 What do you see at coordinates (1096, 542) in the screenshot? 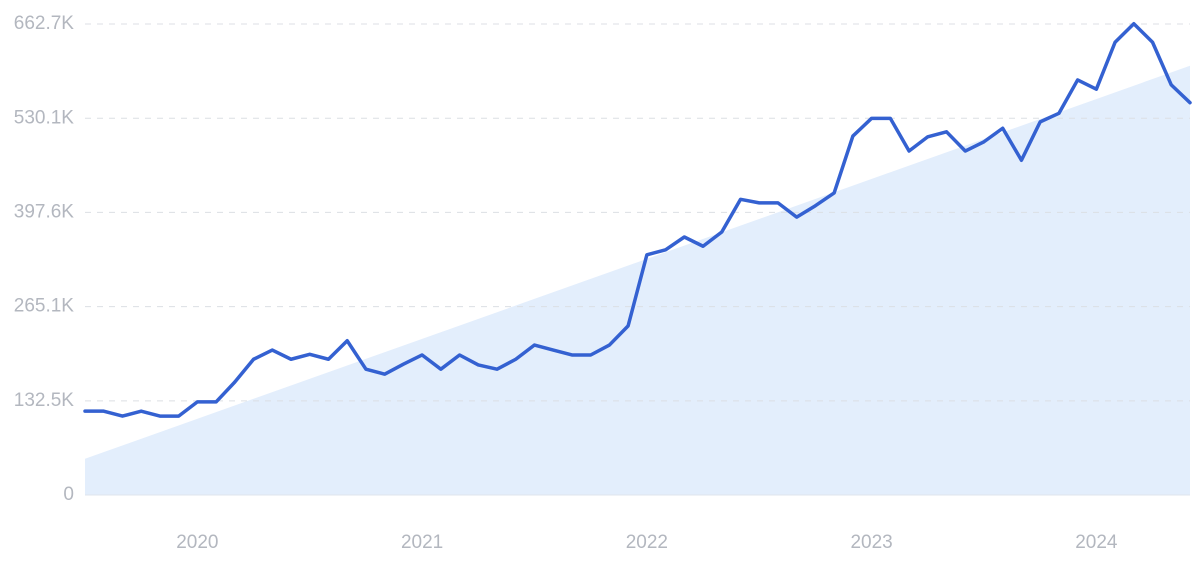
I see `x-tick-label: 2024` at bounding box center [1096, 542].